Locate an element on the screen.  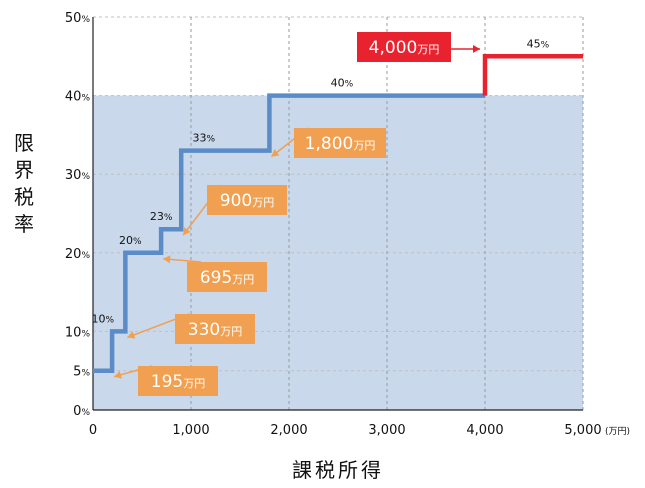
y-axis-title: 限 界 税 率 is located at coordinates (24, 183).